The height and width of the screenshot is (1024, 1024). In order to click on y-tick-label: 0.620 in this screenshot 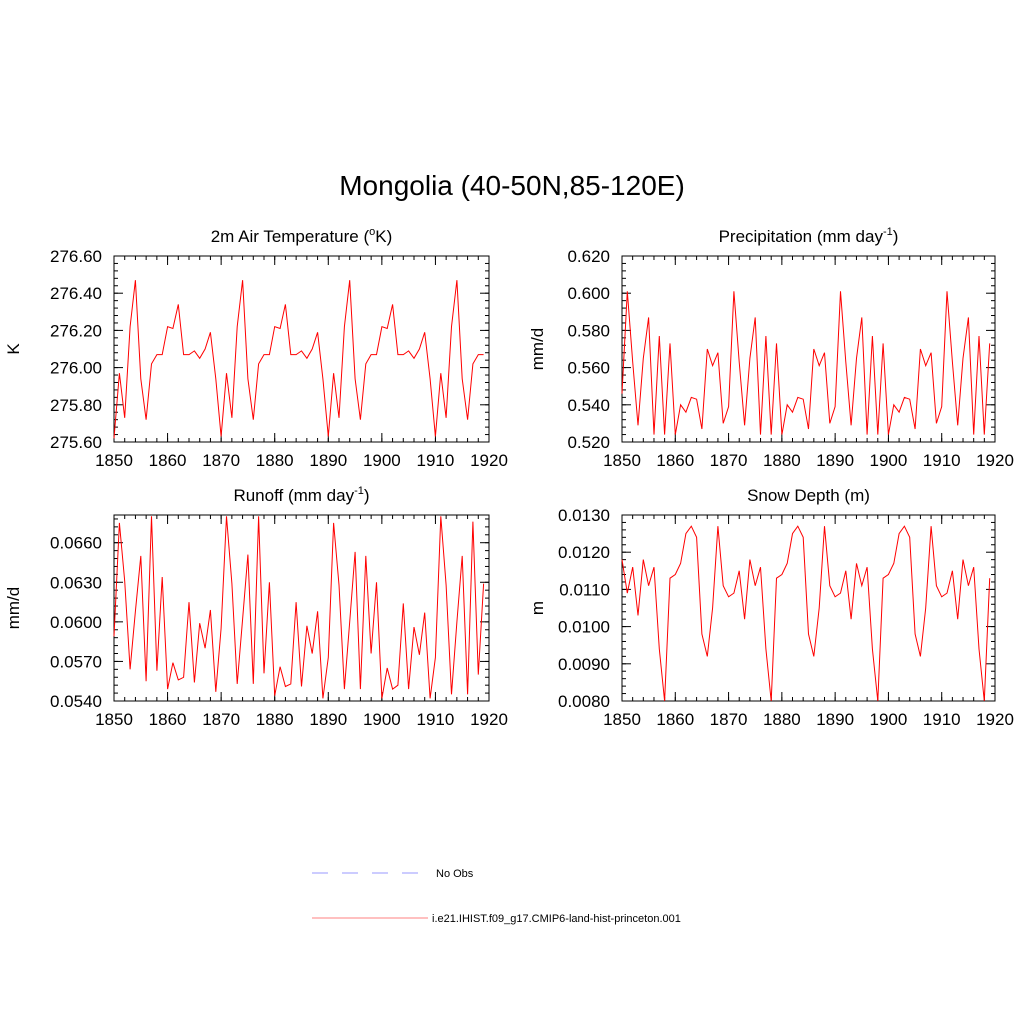, I will do `click(588, 256)`.